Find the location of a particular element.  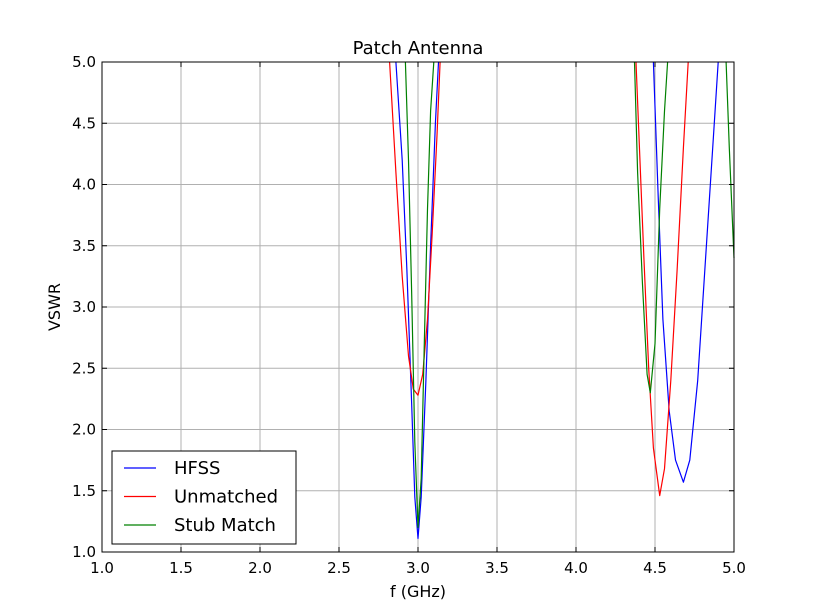

x-tick-label: 2.0 is located at coordinates (260, 568).